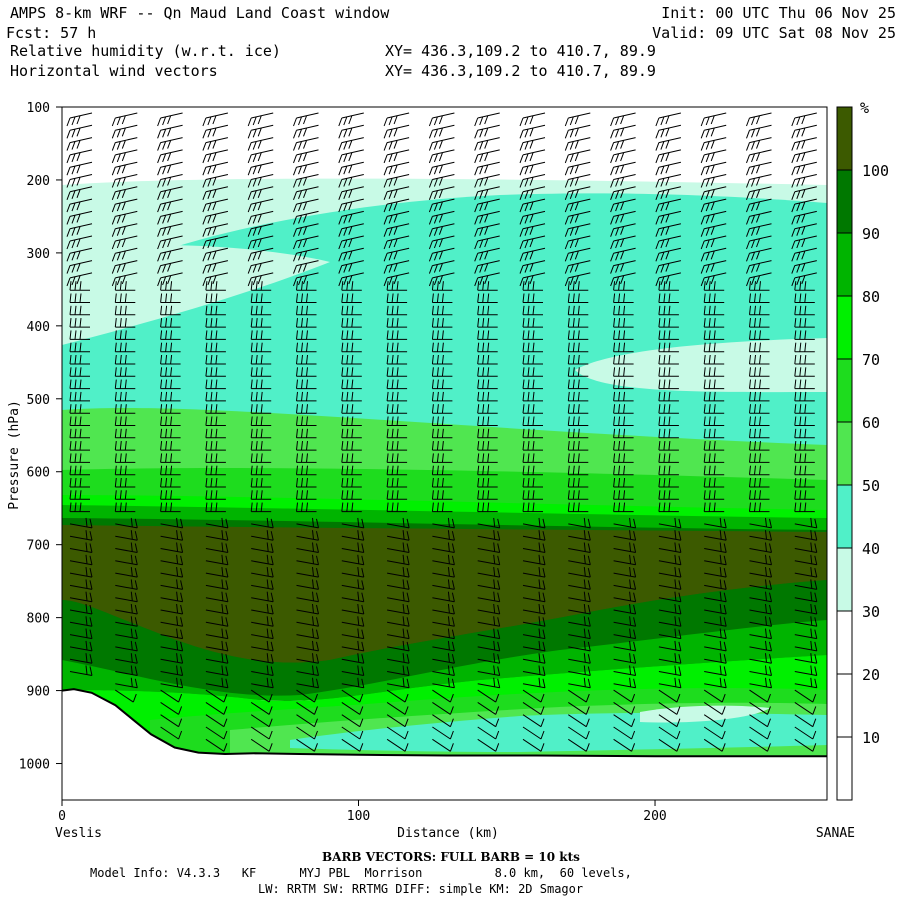 This screenshot has height=900, width=900. Describe the element at coordinates (871, 549) in the screenshot. I see `colorbar-label: 40` at that location.